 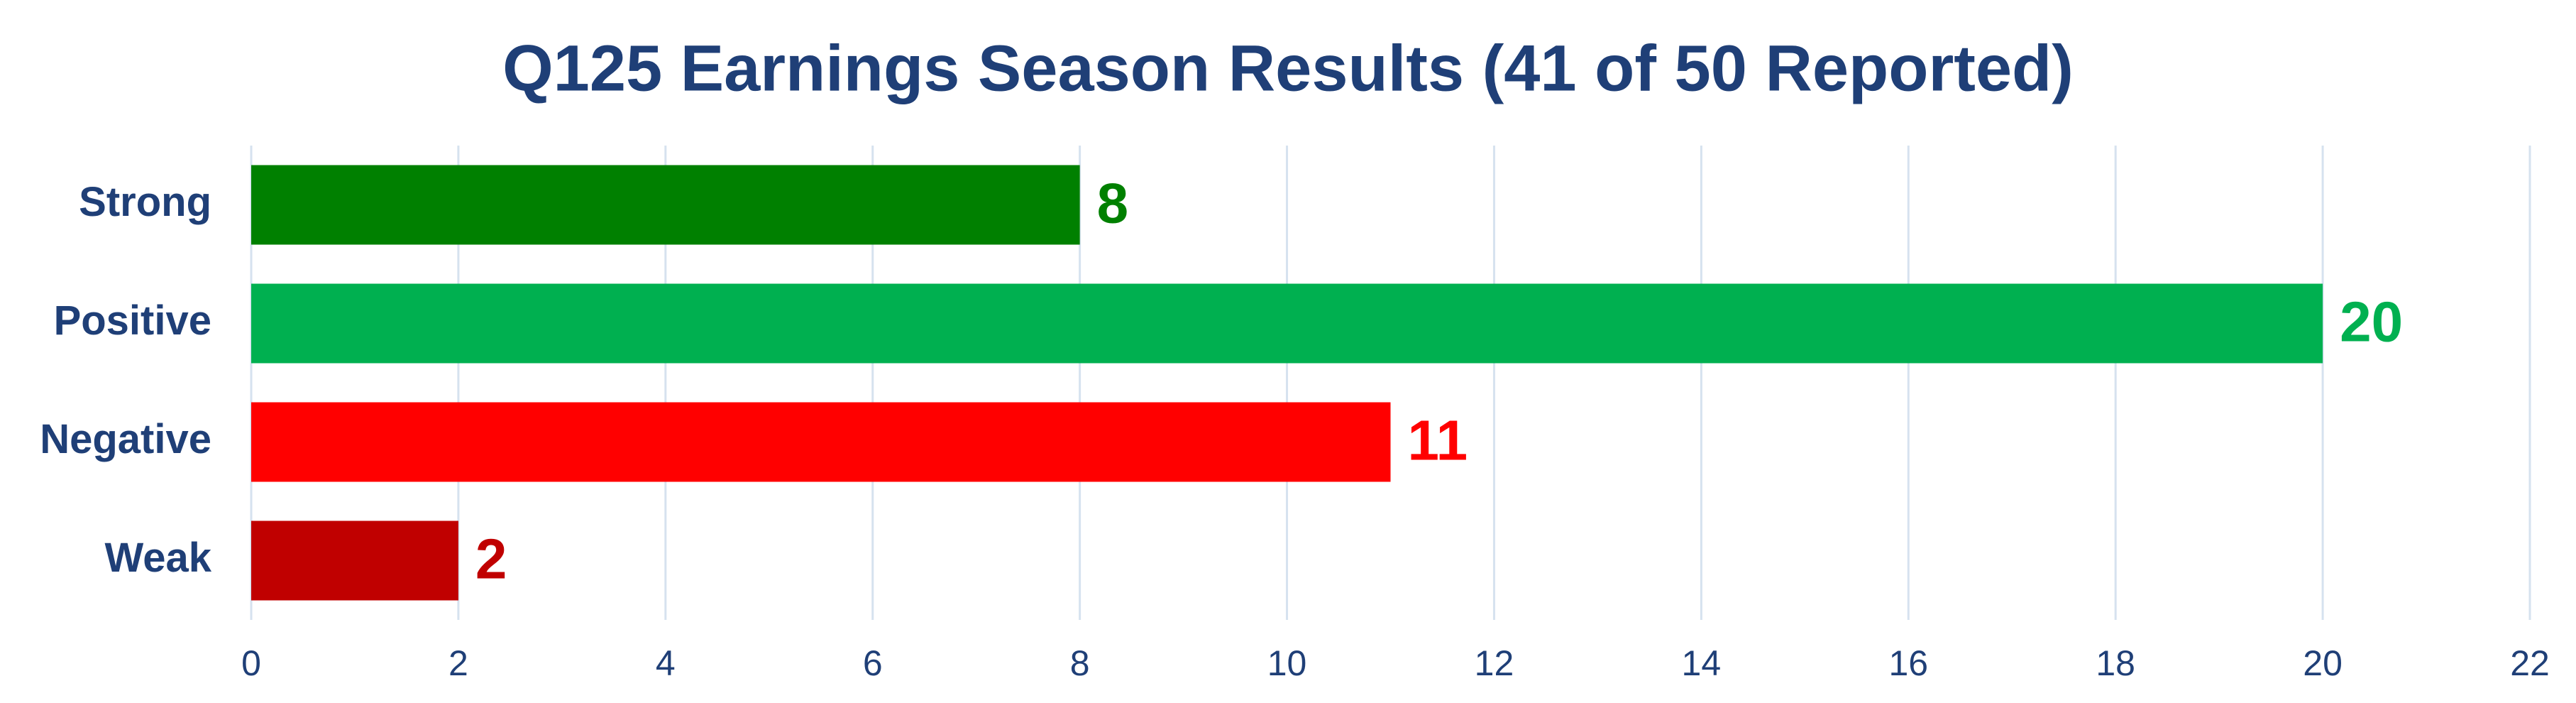 What do you see at coordinates (873, 663) in the screenshot?
I see `x-tick-label: 6` at bounding box center [873, 663].